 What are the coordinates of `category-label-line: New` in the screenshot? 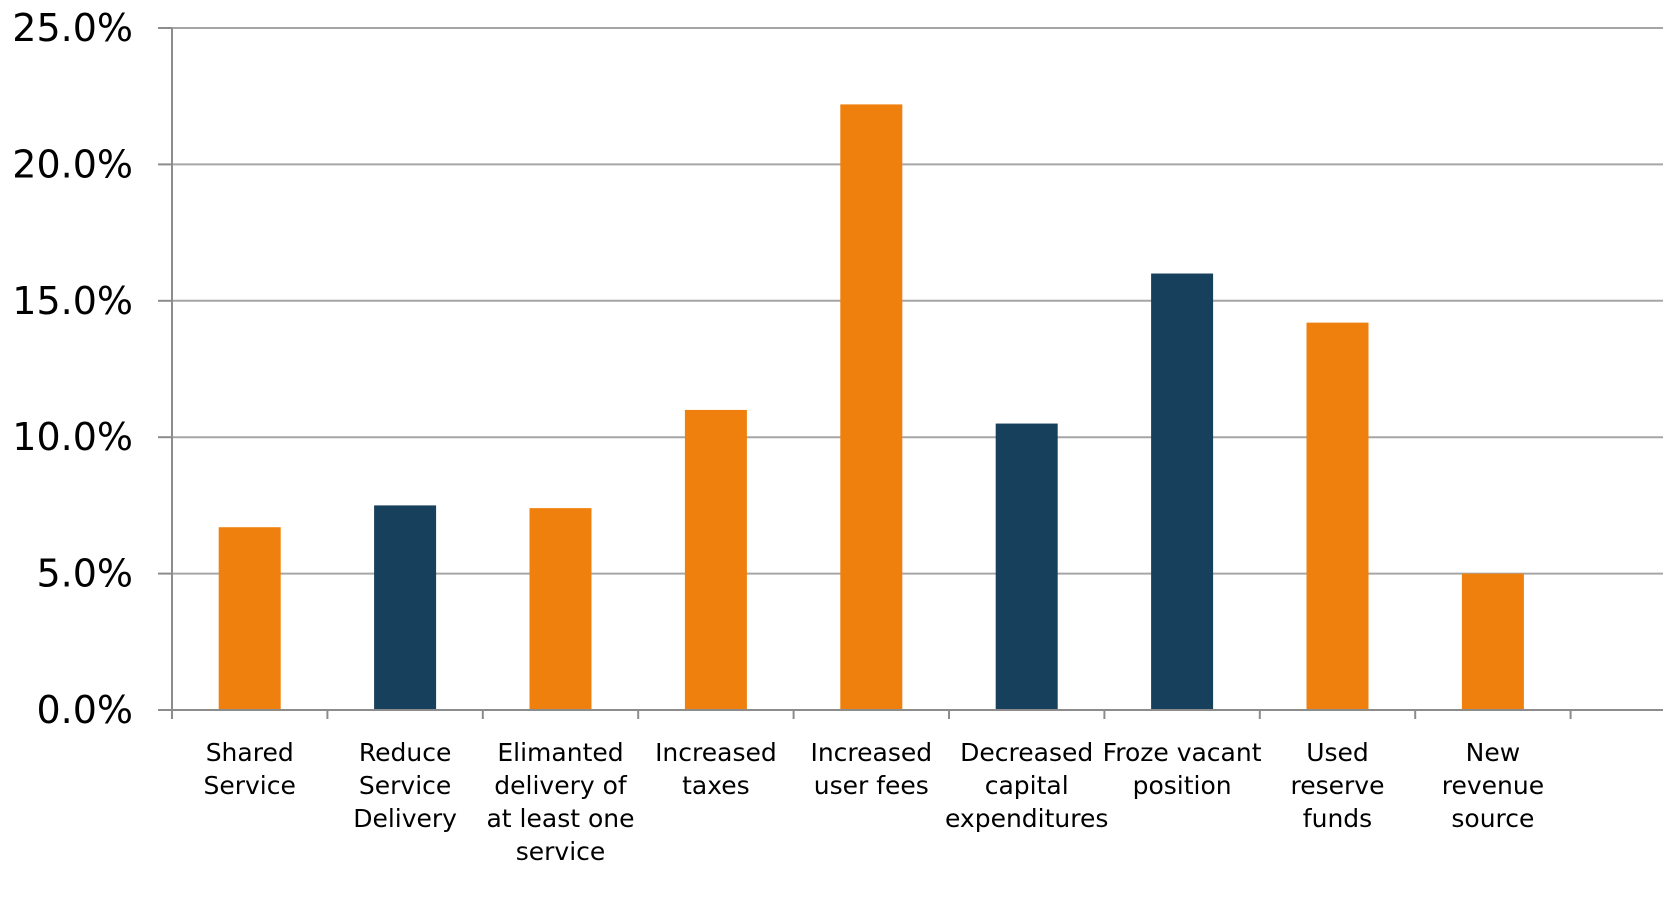 It's located at (1493, 752).